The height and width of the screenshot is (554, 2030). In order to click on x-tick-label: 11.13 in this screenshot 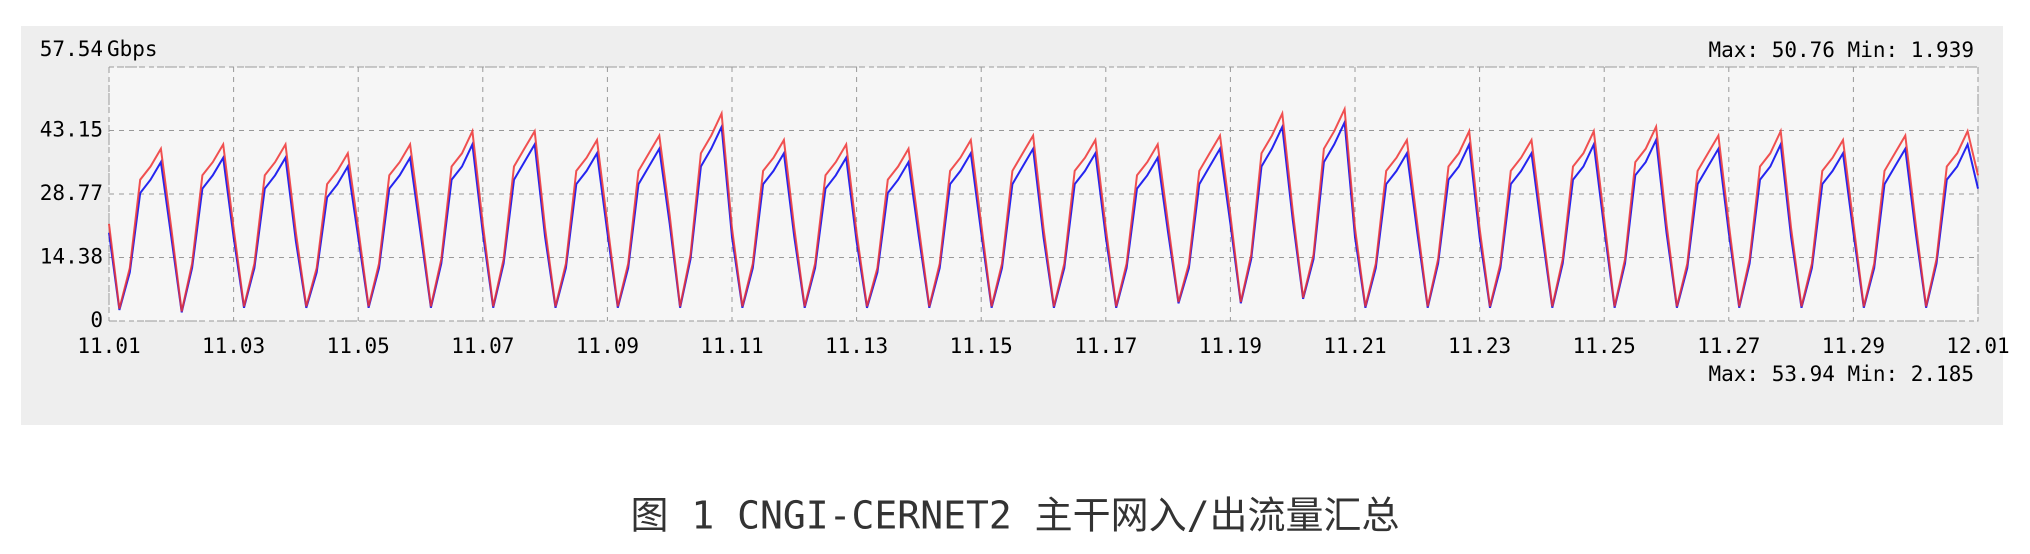, I will do `click(856, 346)`.